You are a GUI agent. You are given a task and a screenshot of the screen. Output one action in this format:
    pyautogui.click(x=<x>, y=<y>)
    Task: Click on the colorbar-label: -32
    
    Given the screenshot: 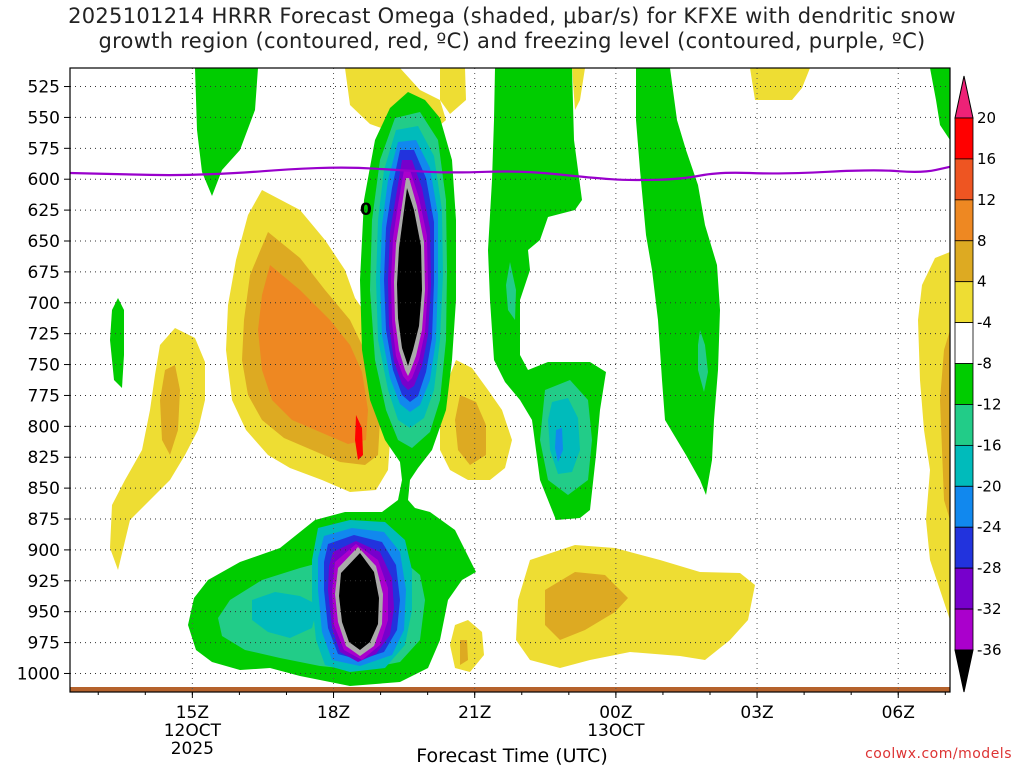 What is the action you would take?
    pyautogui.click(x=989, y=609)
    